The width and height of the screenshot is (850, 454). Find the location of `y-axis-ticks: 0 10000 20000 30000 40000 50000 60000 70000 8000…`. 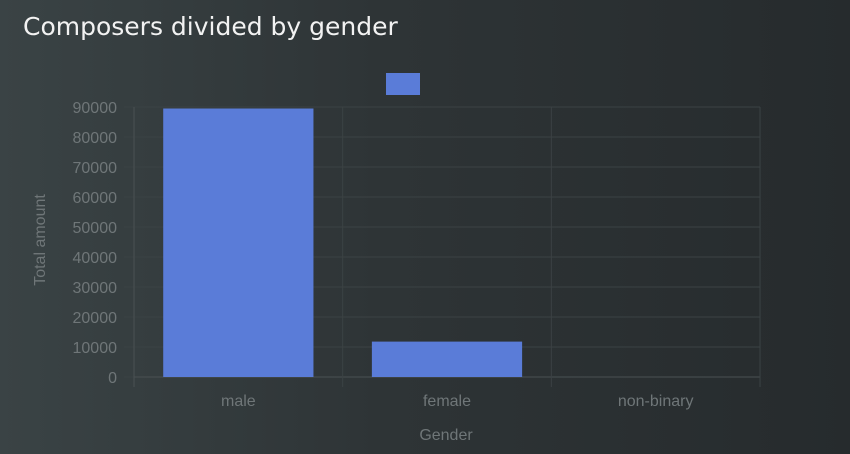

y-axis-ticks: 0 10000 20000 30000 40000 50000 60000 70000 8000… is located at coordinates (95, 243).